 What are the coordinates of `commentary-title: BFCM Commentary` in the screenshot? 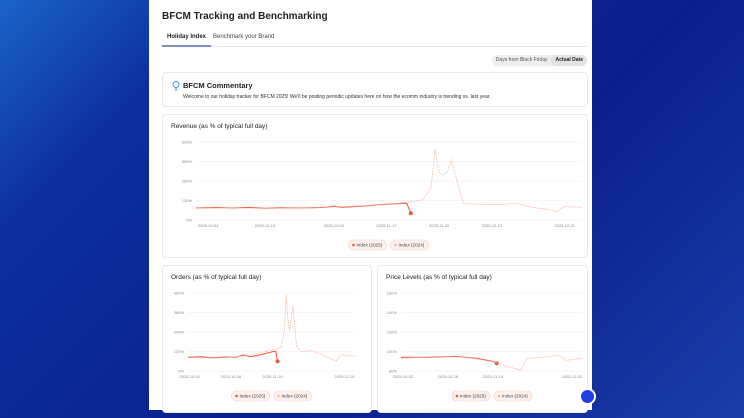 It's located at (218, 85).